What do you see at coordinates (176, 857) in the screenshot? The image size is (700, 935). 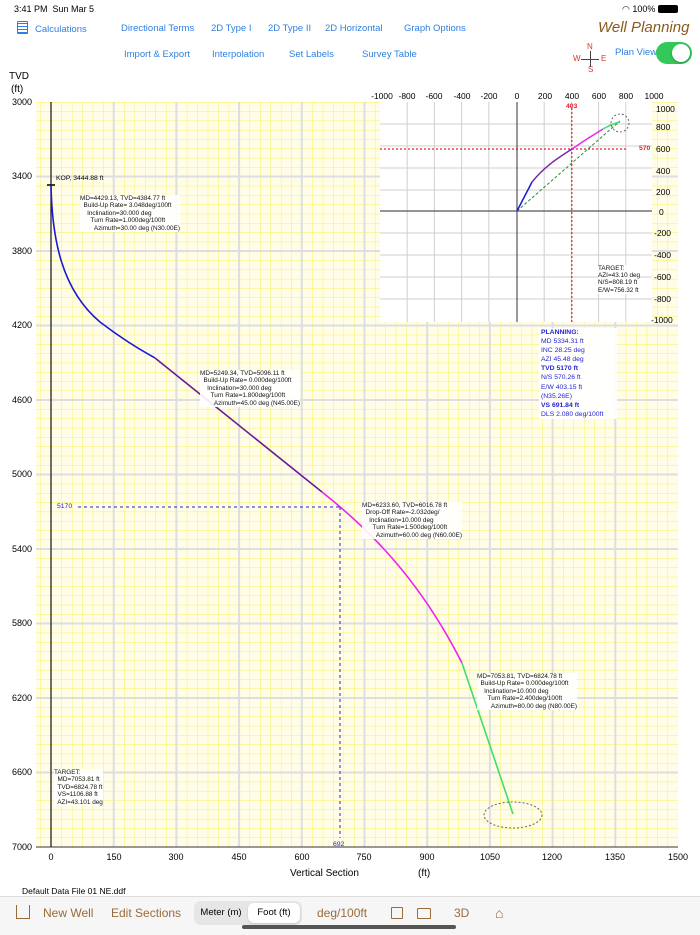 I see `x-tick: 300` at bounding box center [176, 857].